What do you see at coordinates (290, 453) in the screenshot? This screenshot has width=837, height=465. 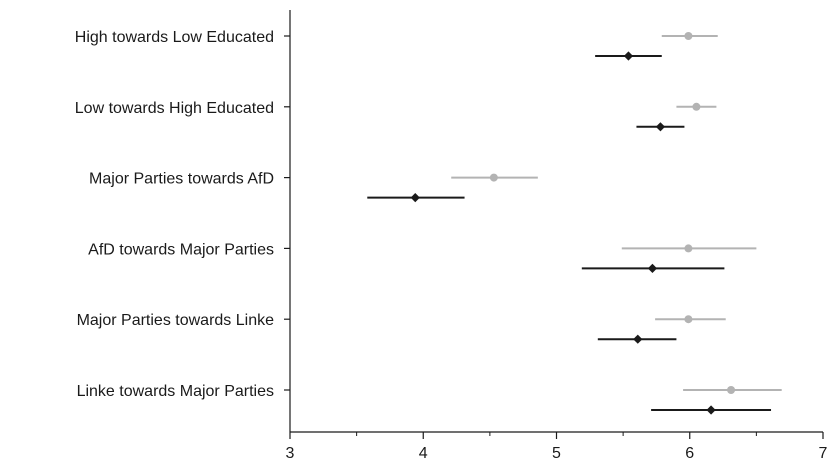 I see `x-tick-label: 3` at bounding box center [290, 453].